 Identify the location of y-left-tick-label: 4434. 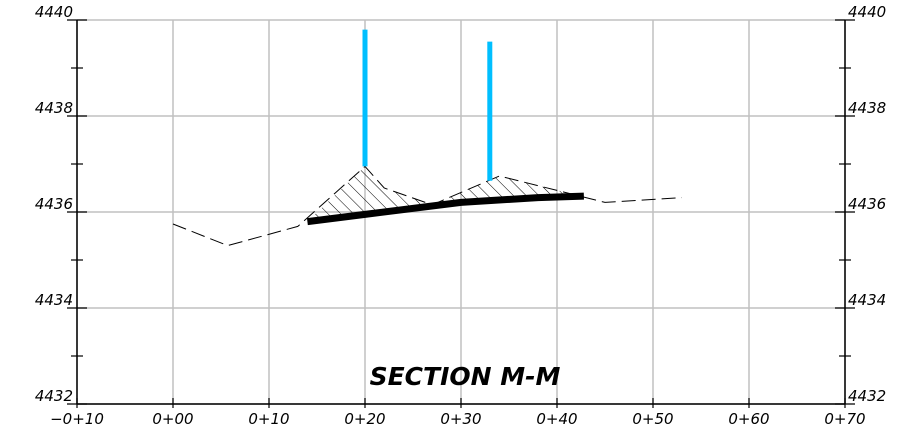
(54, 300).